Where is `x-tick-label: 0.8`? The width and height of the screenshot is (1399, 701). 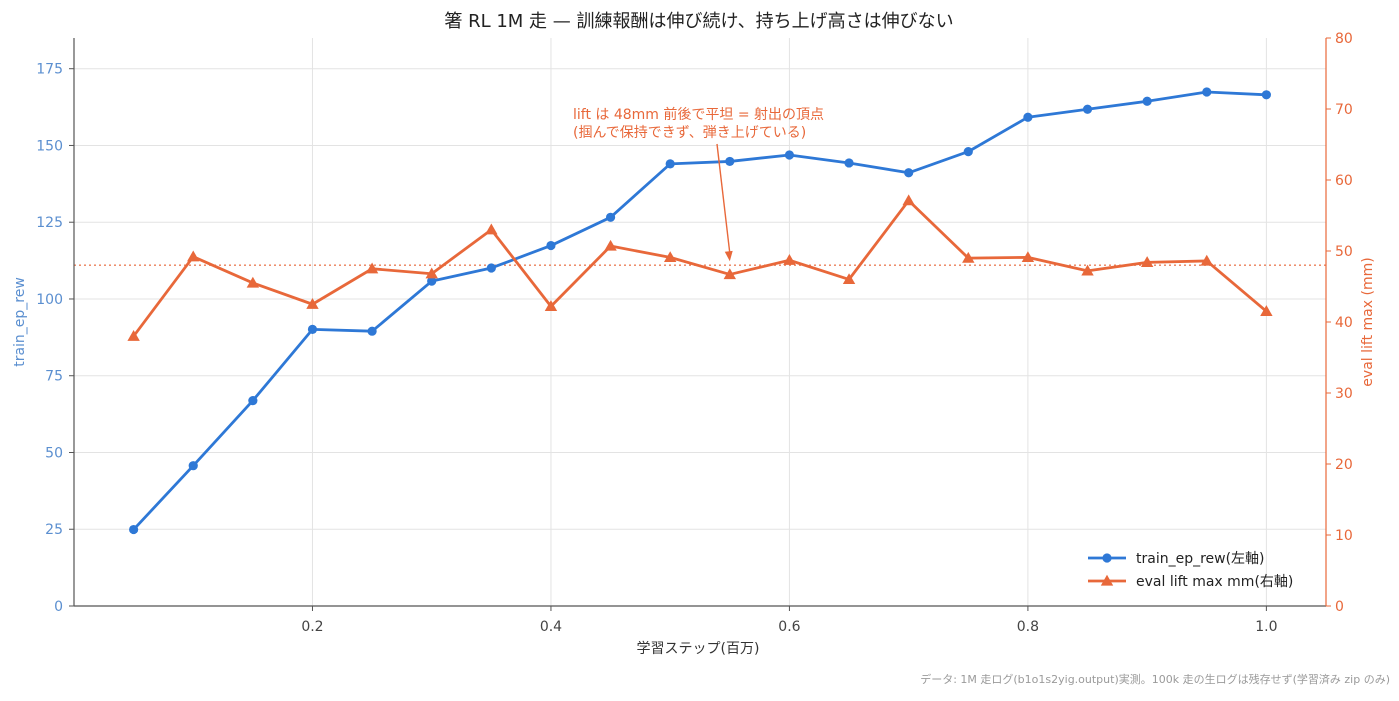 x-tick-label: 0.8 is located at coordinates (1028, 627).